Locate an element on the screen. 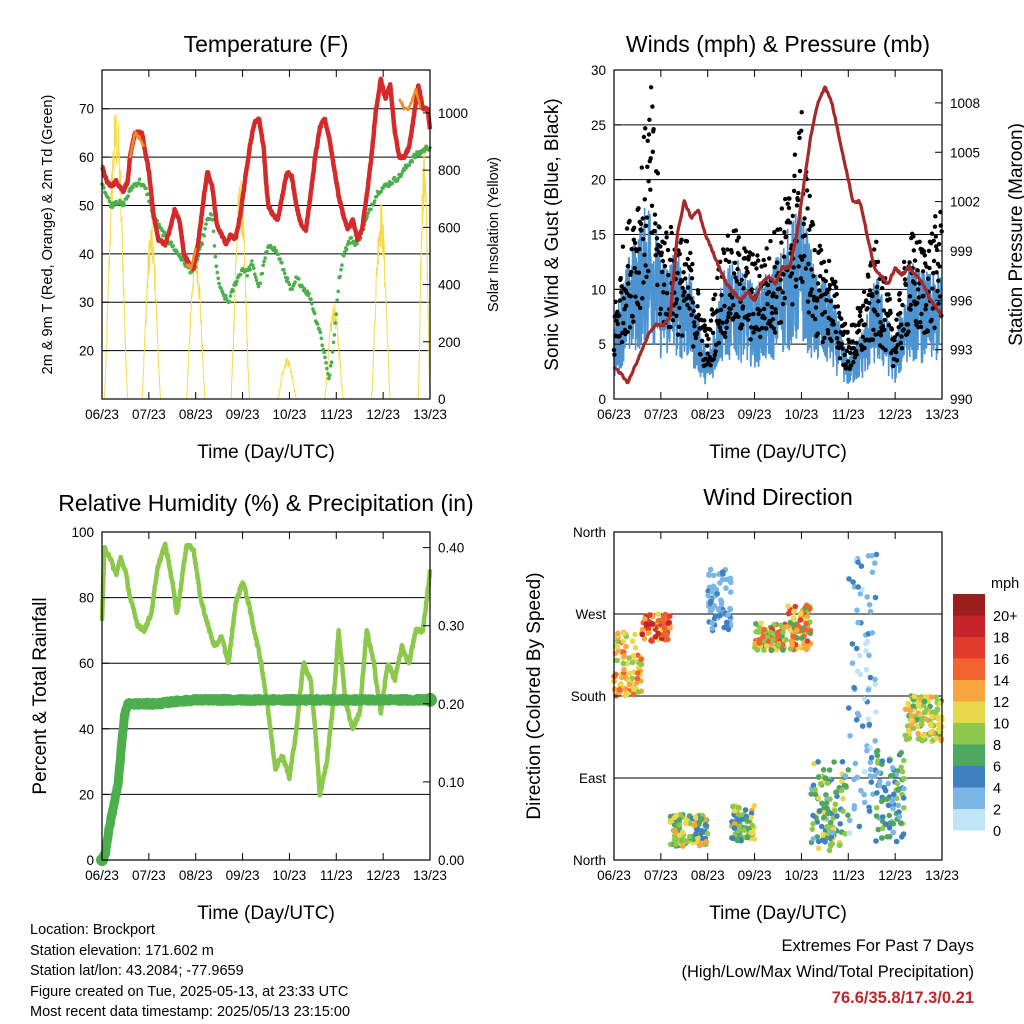 The image size is (1024, 1024). legend-label: 6 is located at coordinates (997, 767).